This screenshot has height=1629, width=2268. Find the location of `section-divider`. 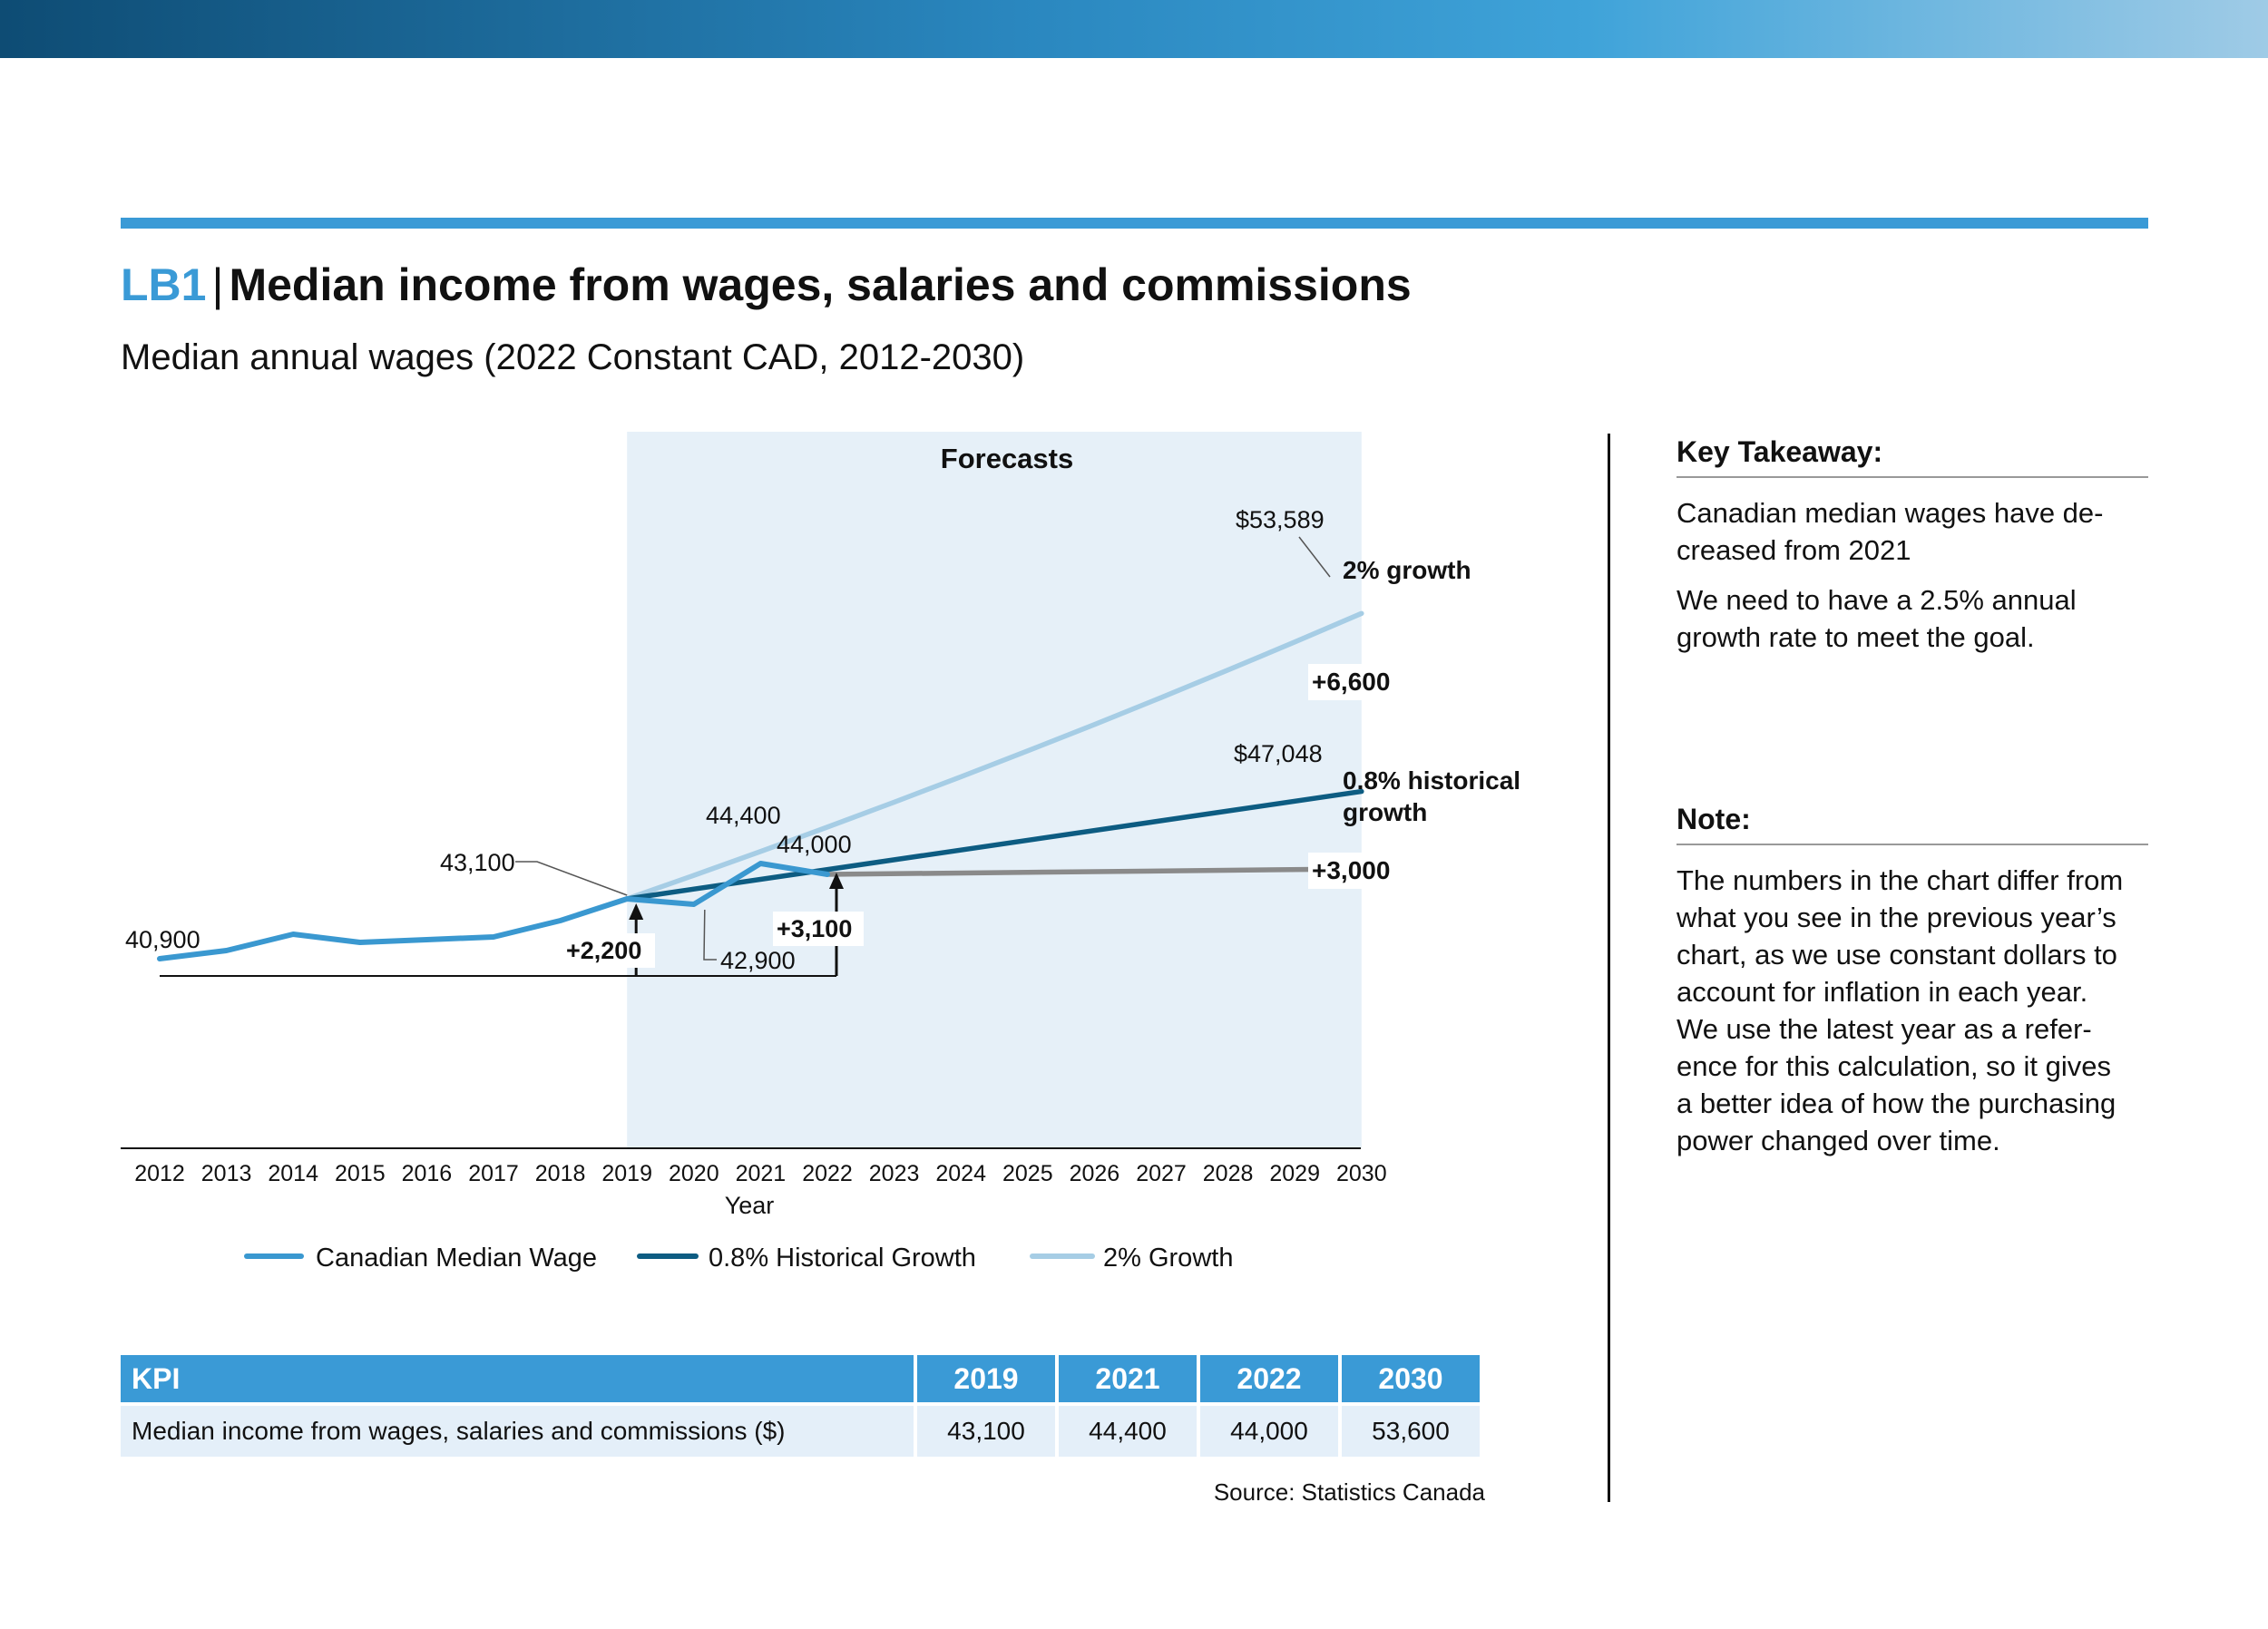

section-divider is located at coordinates (1609, 968).